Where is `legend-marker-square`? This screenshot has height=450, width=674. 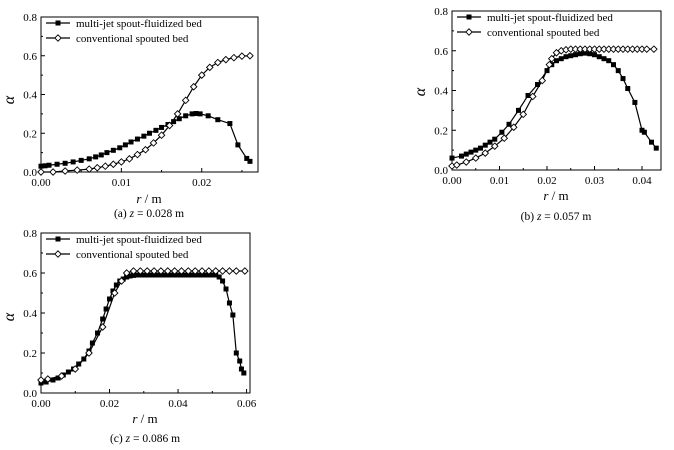
legend-marker-square is located at coordinates (469, 17).